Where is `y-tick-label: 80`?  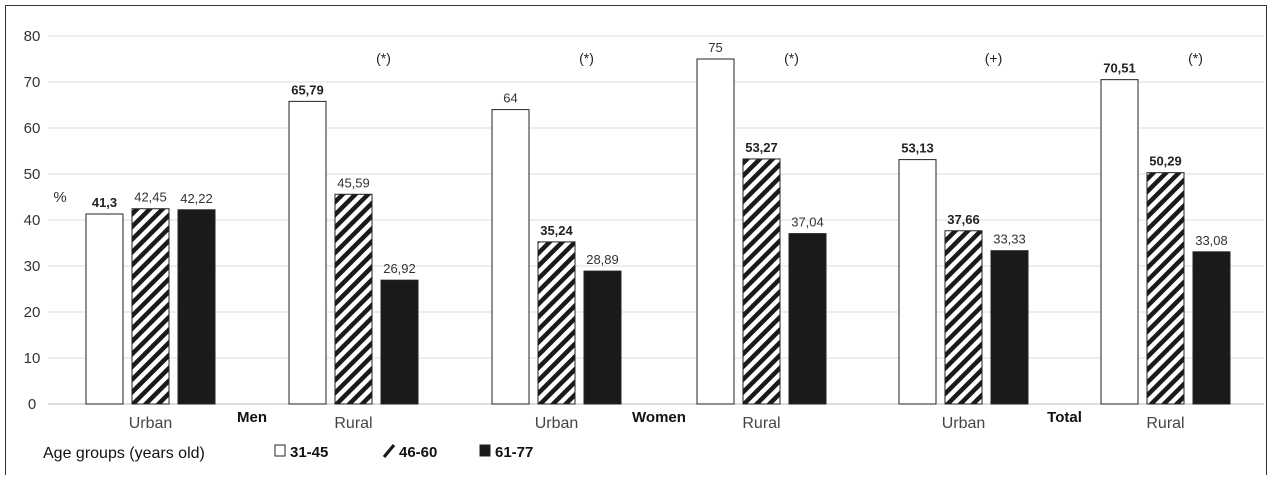 y-tick-label: 80 is located at coordinates (32, 36).